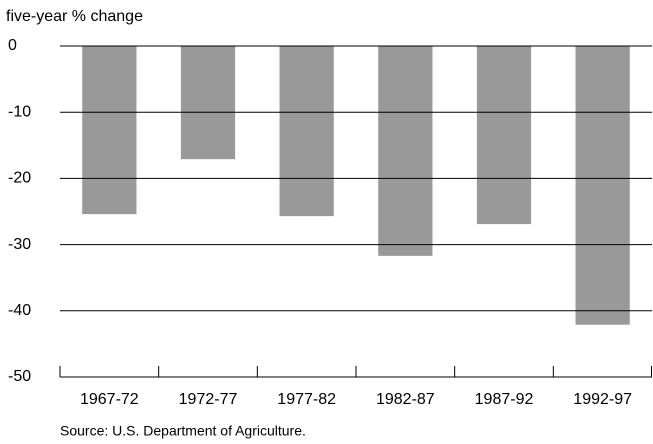 The height and width of the screenshot is (444, 653). Describe the element at coordinates (208, 399) in the screenshot. I see `x-tick-label: 1972-77` at that location.